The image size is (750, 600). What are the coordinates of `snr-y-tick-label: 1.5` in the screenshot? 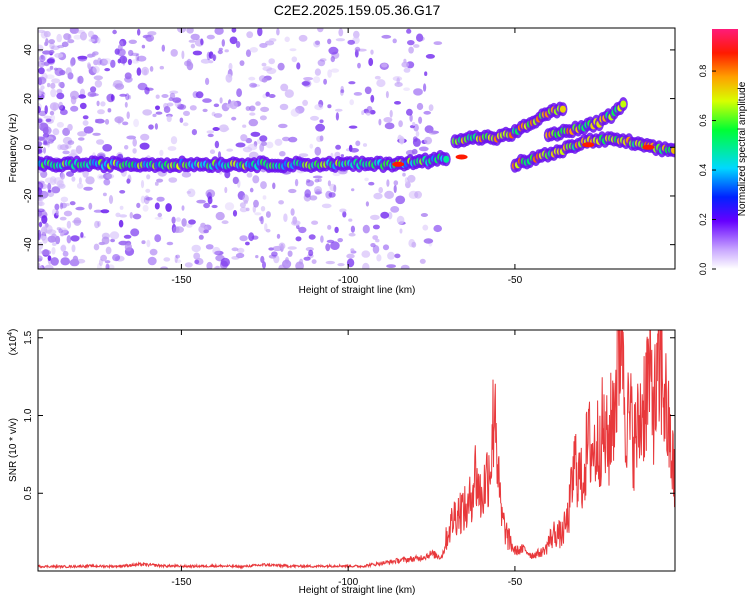 It's located at (28, 337).